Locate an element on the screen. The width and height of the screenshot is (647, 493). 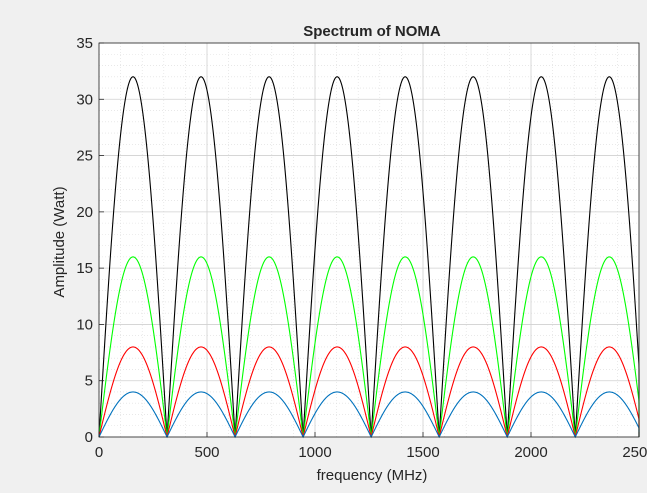
chart-title: Spectrum of NOMA is located at coordinates (372, 31).